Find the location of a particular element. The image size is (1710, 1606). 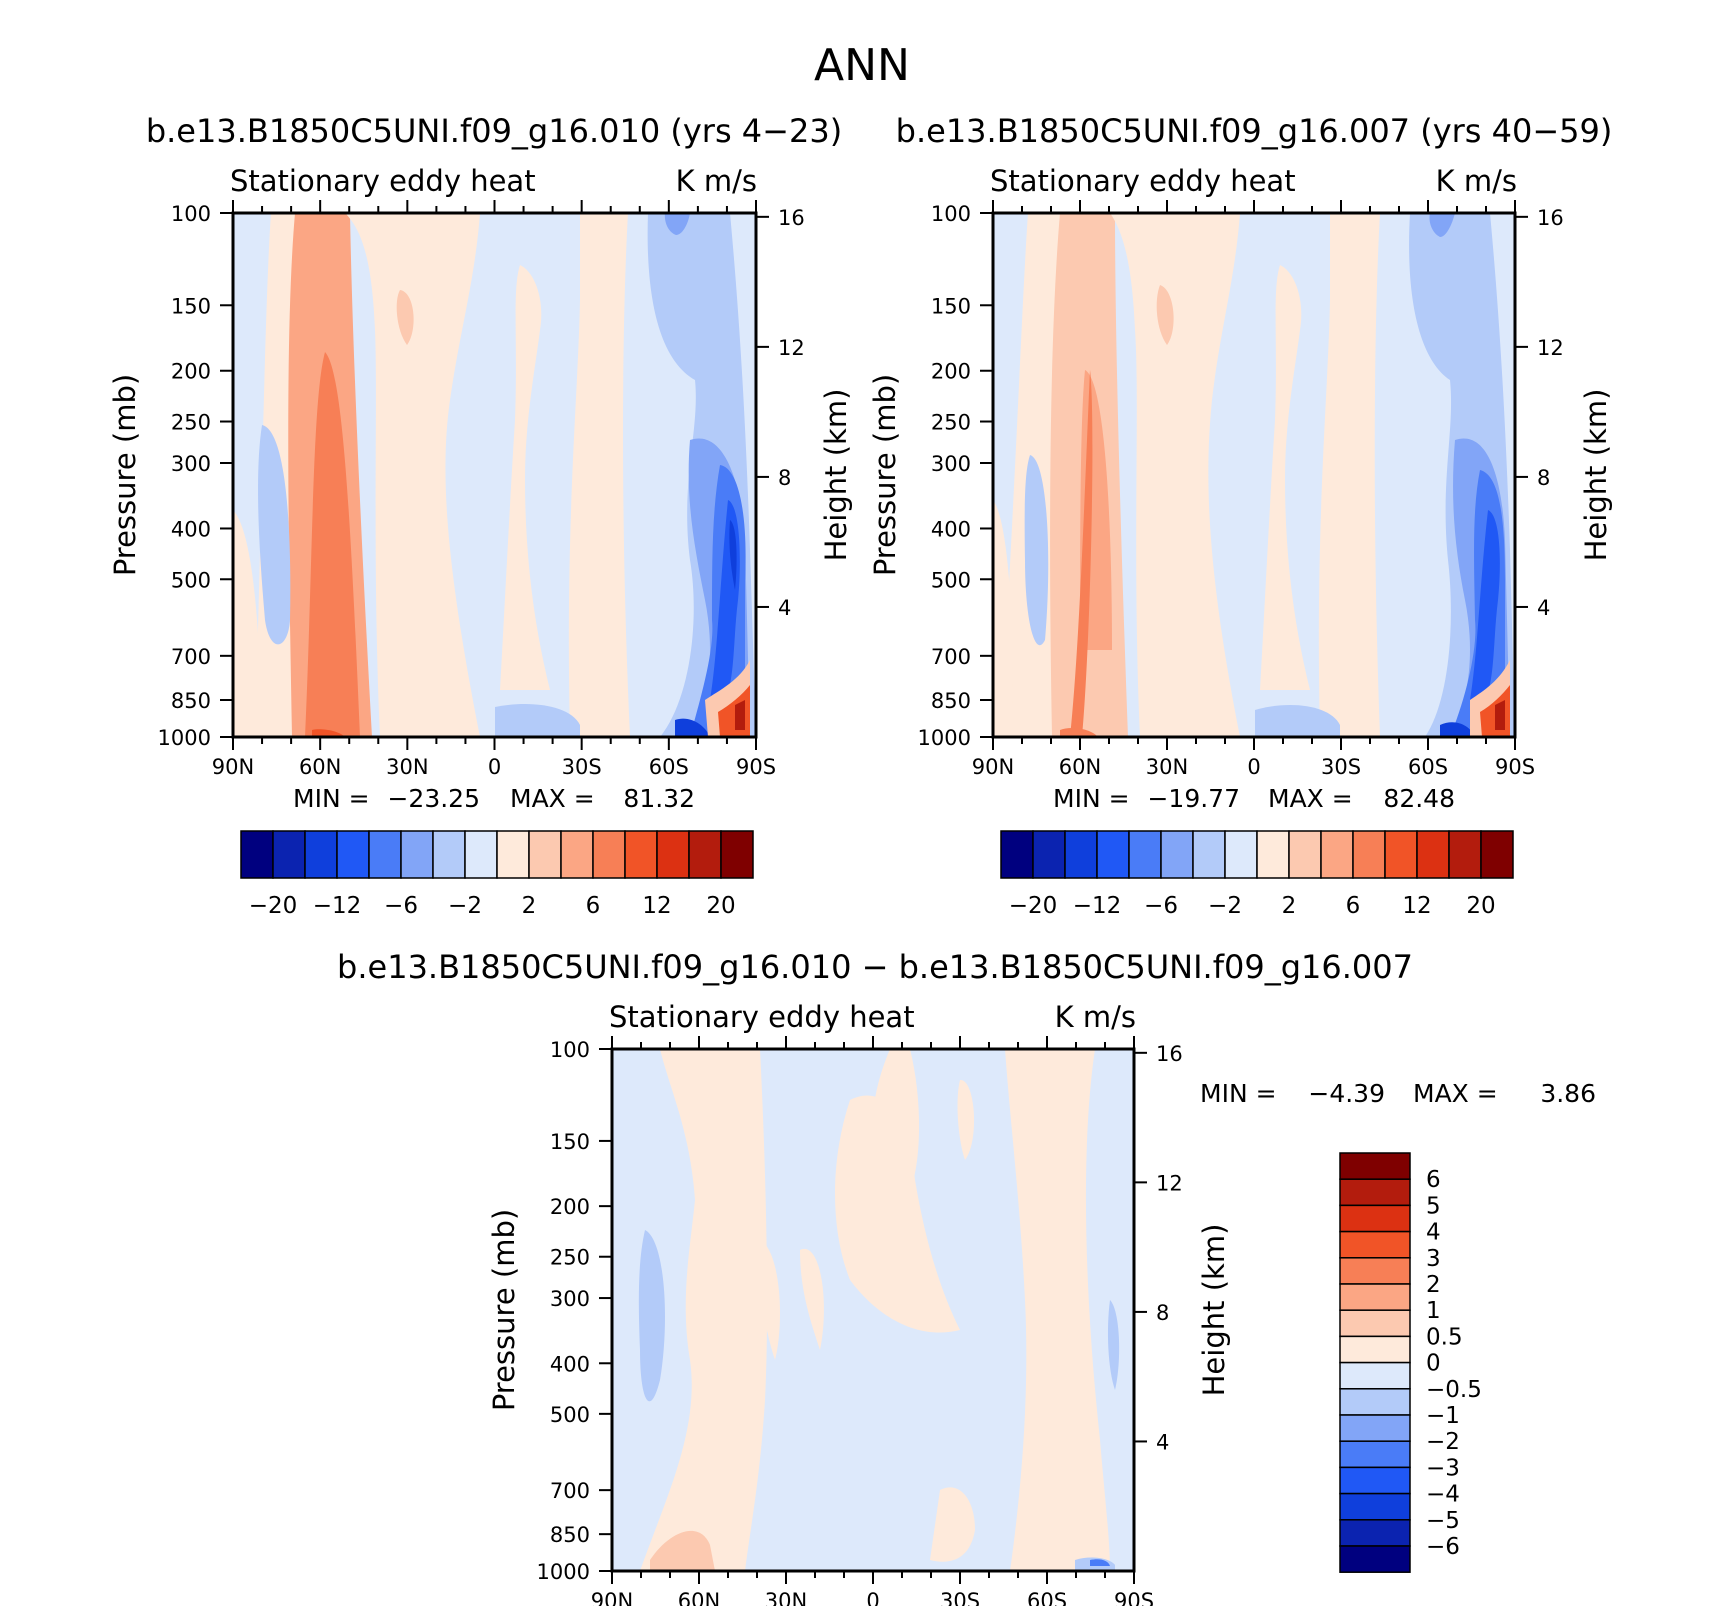

panel-2-y-ticks: 100 150 200 250 300 400 500 700 850 1000 is located at coordinates (955, 476).